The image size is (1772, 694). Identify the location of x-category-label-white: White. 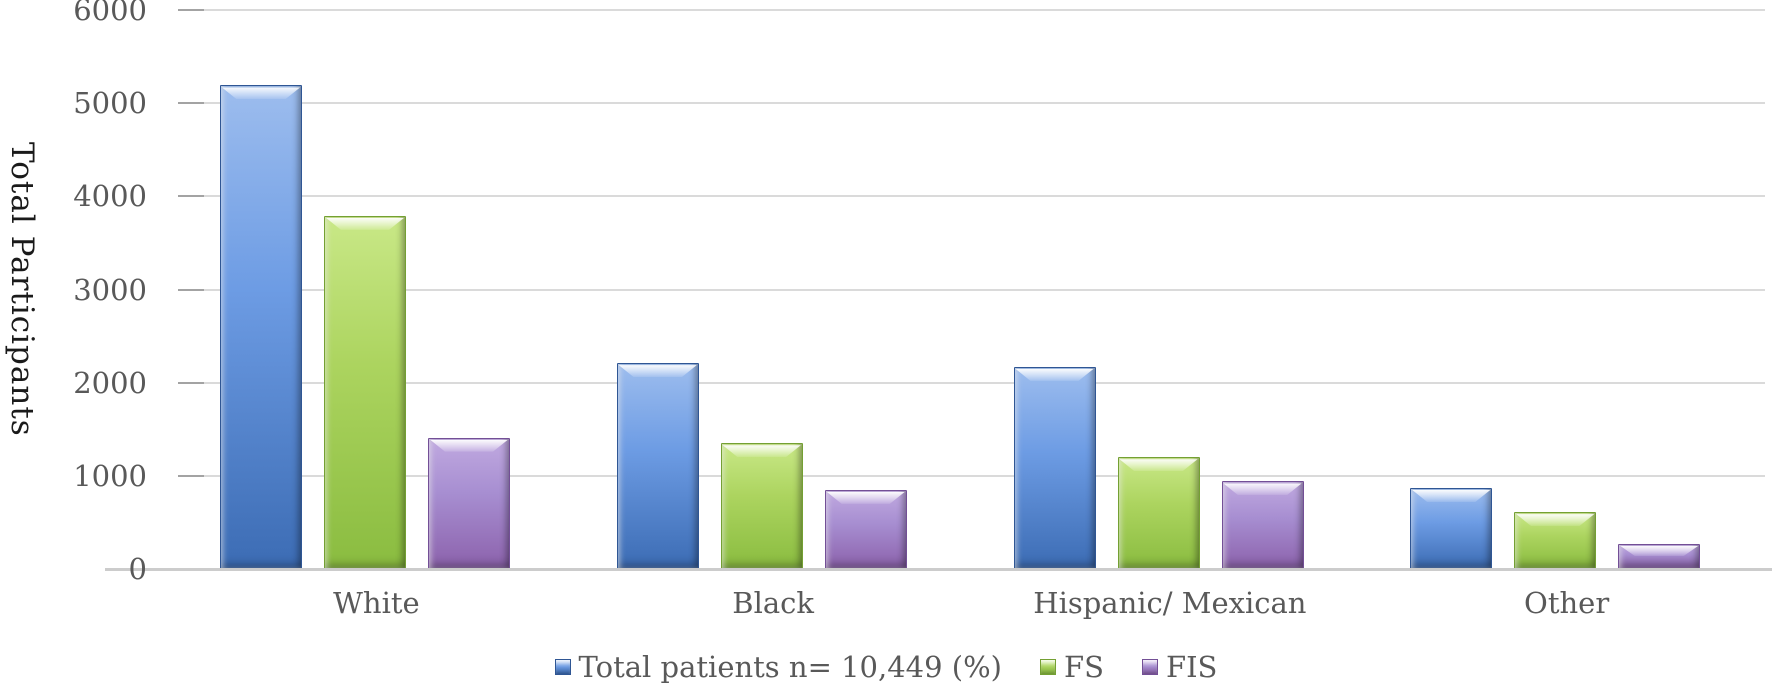
(376, 603).